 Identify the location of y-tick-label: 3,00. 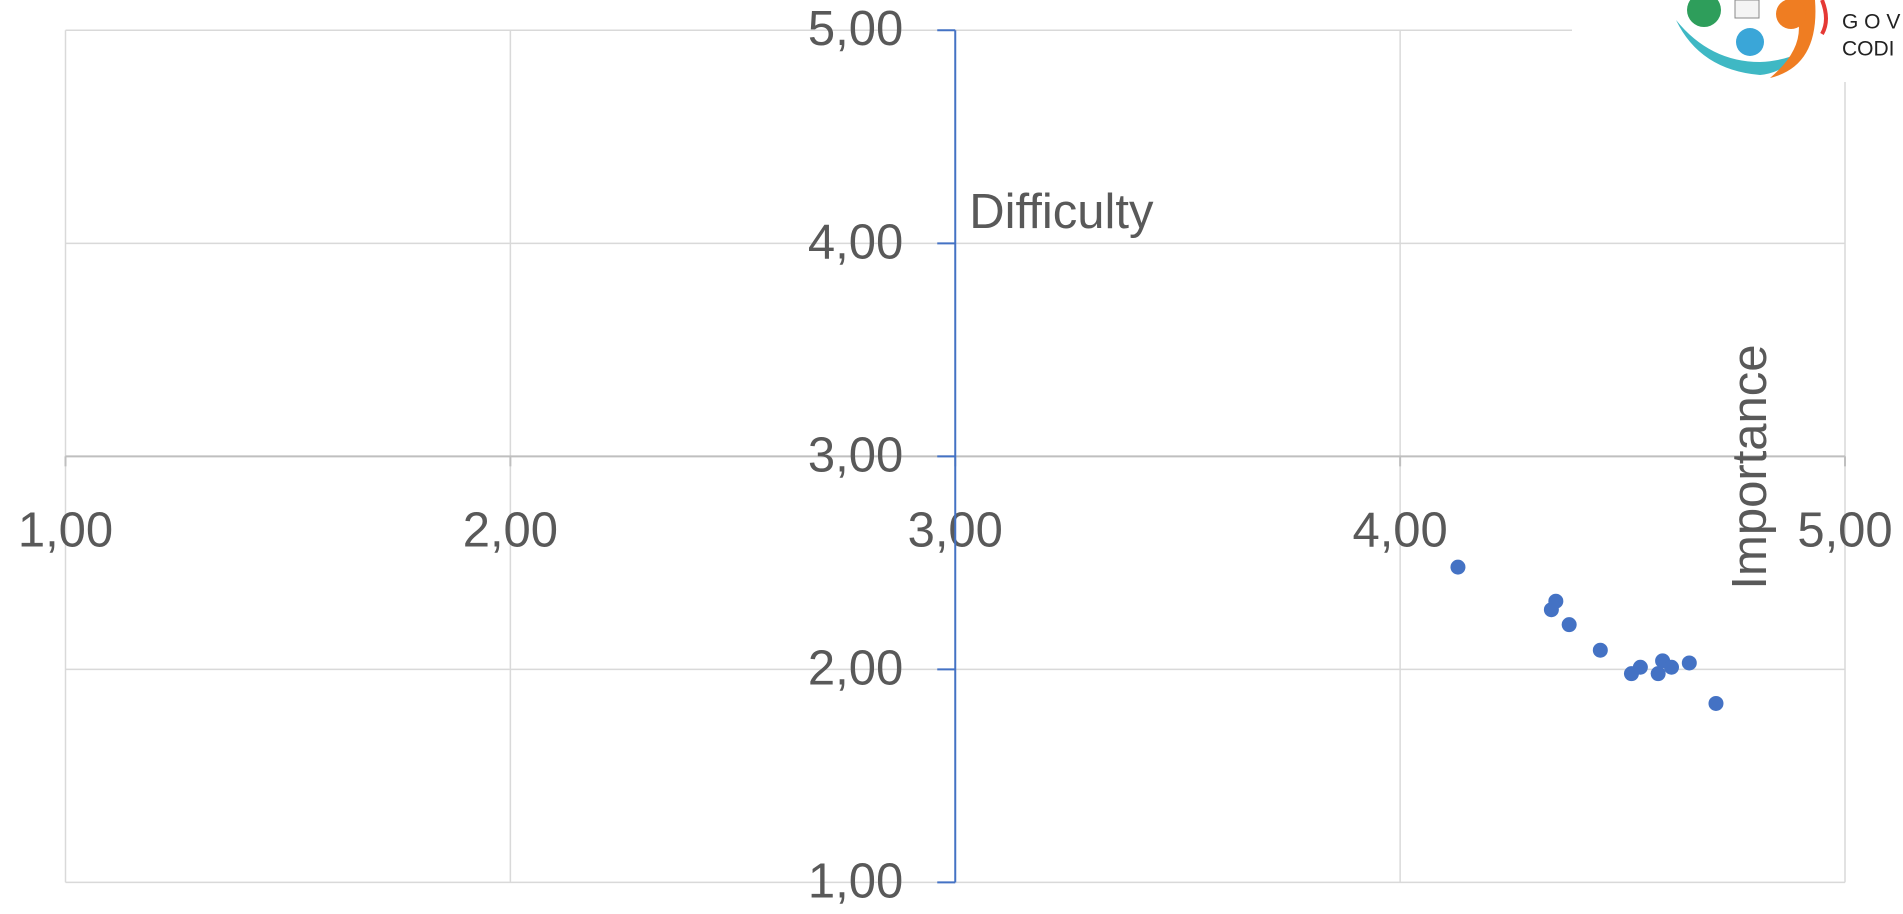
(855, 455).